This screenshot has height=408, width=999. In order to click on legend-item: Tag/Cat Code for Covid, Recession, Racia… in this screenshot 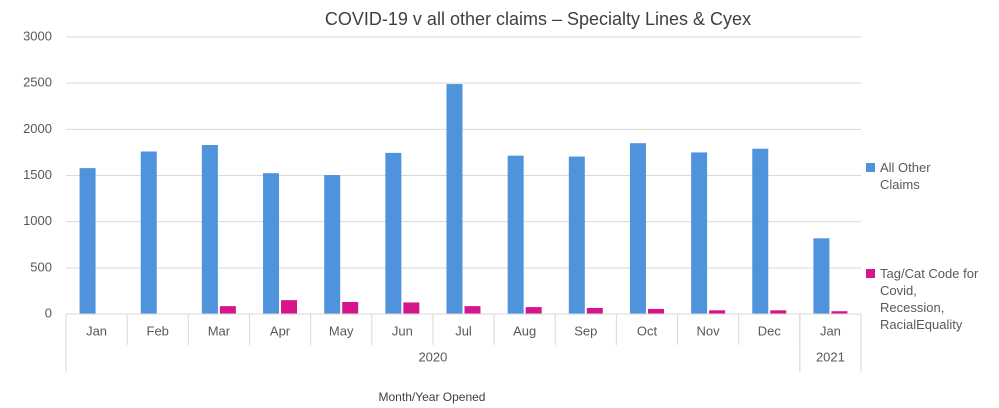, I will do `click(926, 299)`.